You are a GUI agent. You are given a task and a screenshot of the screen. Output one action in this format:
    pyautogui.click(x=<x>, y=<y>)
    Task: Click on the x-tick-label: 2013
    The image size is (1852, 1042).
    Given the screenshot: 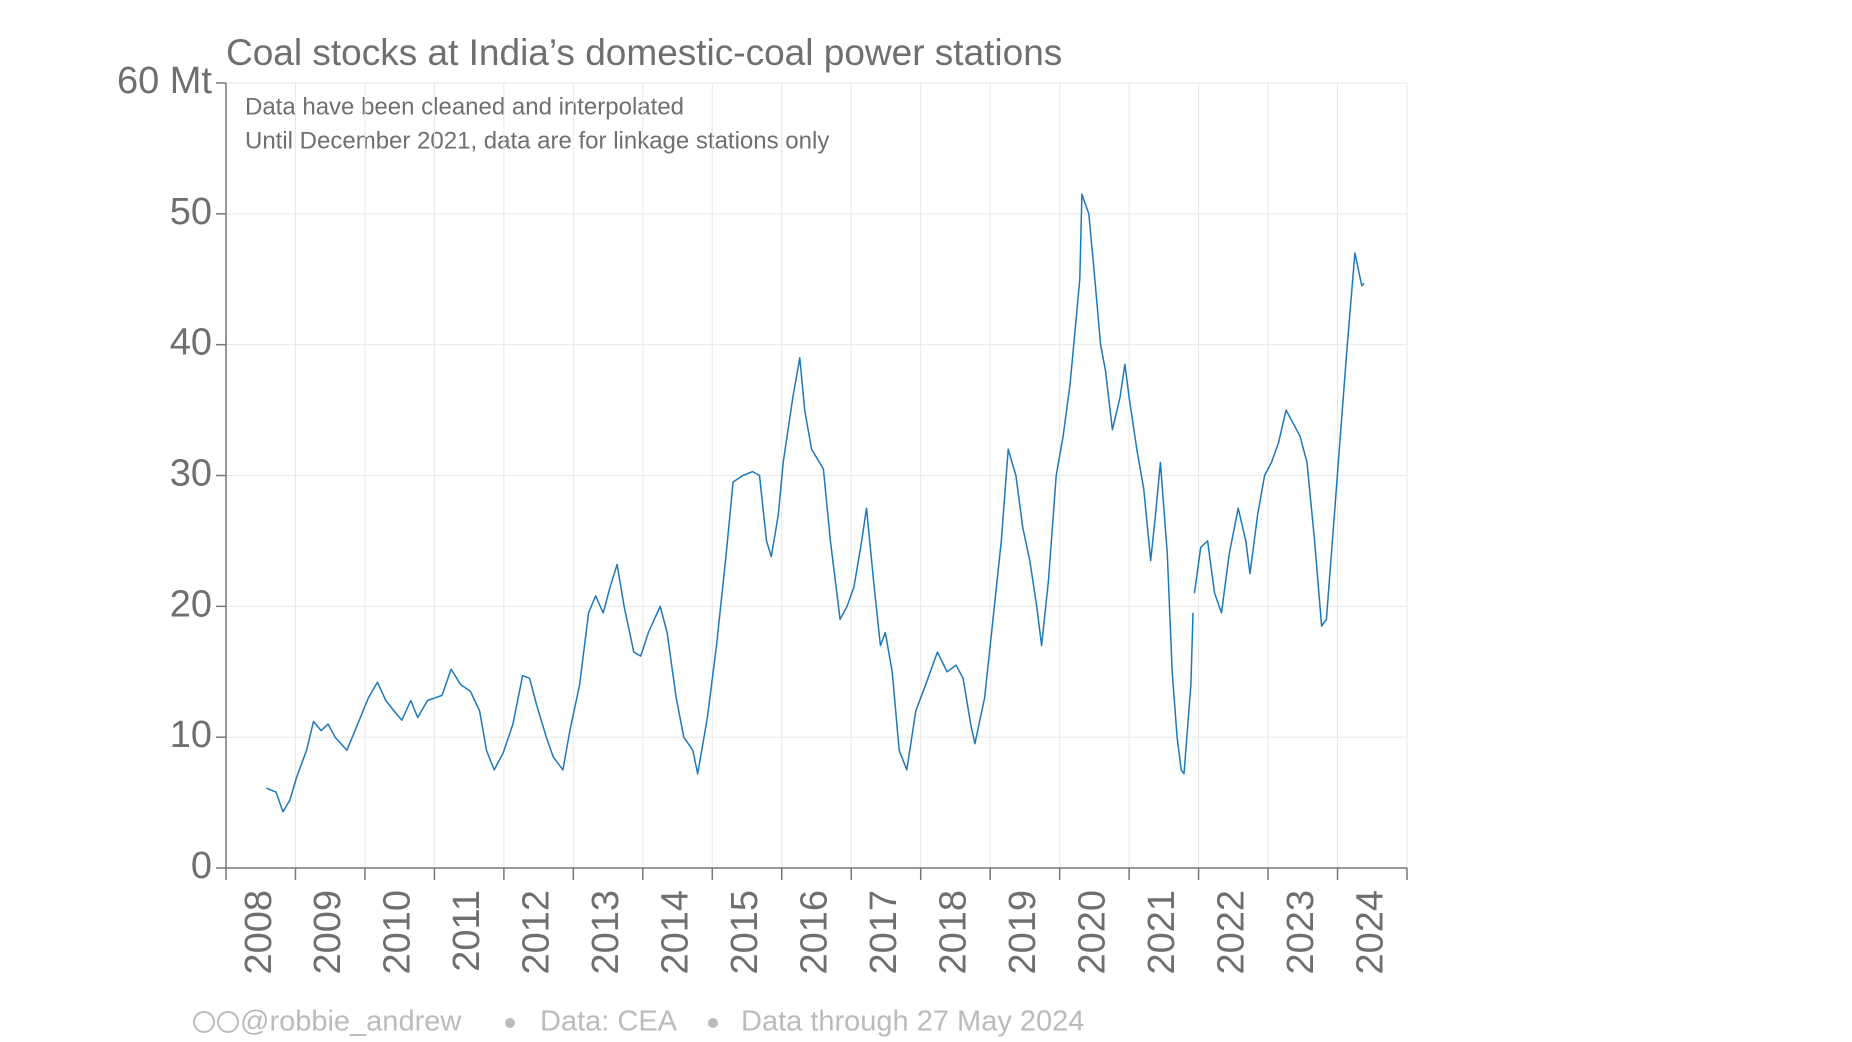 What is the action you would take?
    pyautogui.click(x=606, y=932)
    